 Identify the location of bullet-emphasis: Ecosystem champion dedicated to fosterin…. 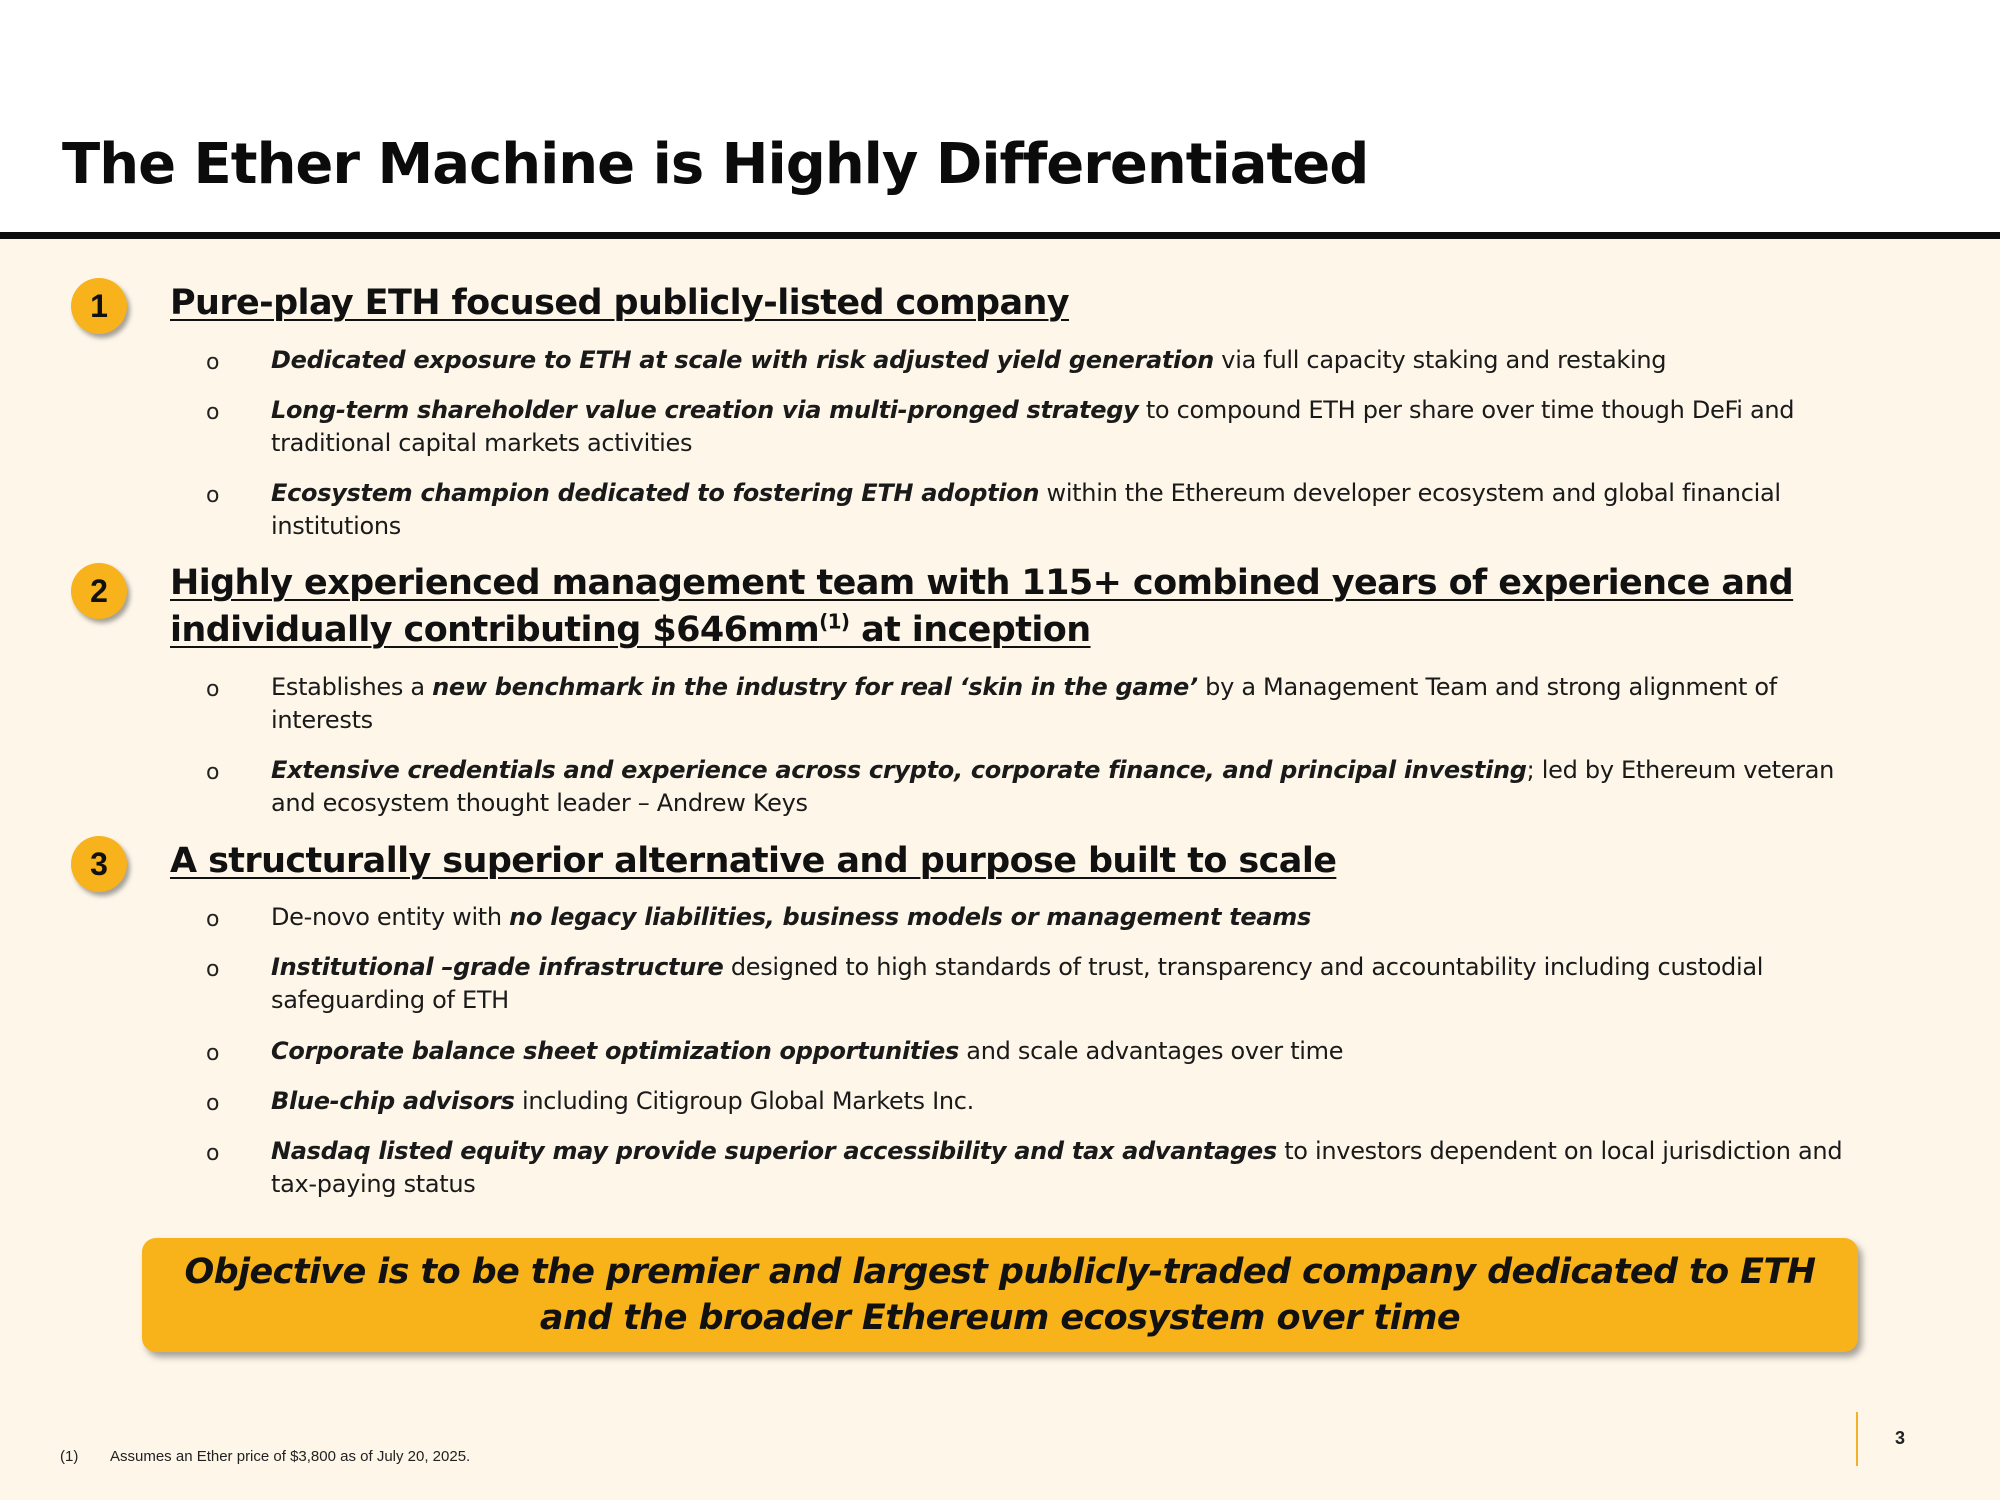
(655, 493).